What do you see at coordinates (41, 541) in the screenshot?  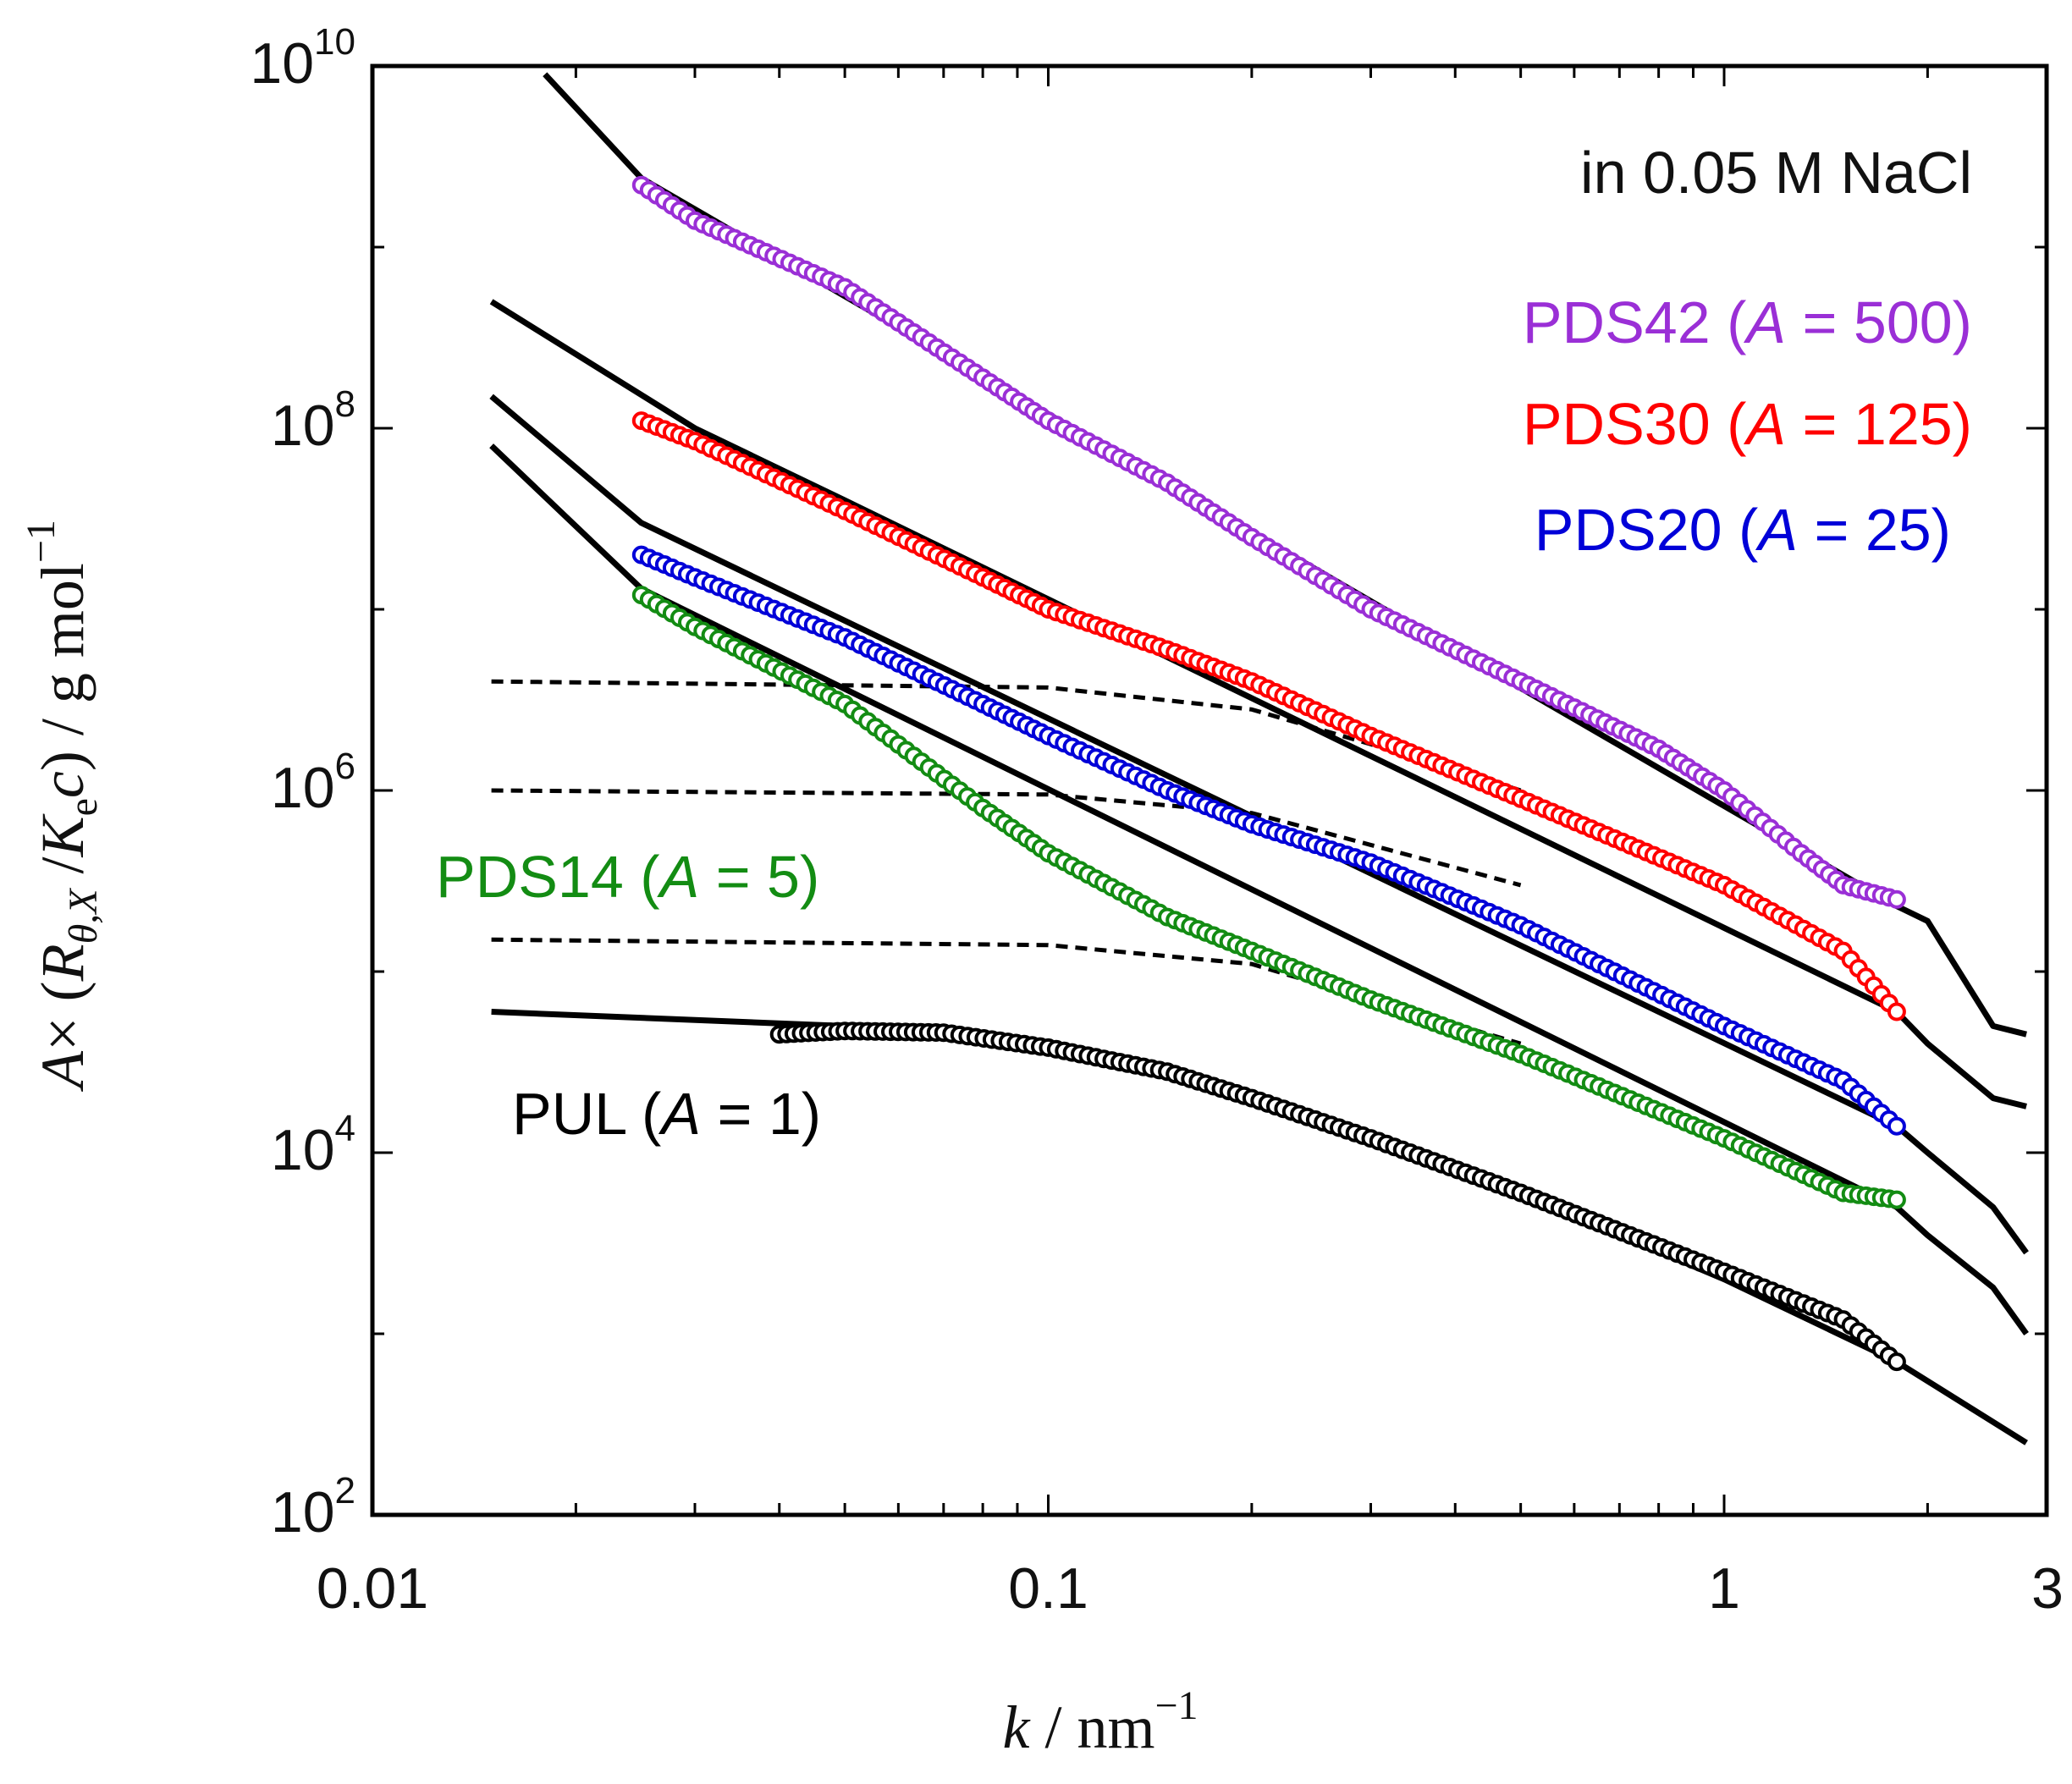 I see `y-axis-sup: −1` at bounding box center [41, 541].